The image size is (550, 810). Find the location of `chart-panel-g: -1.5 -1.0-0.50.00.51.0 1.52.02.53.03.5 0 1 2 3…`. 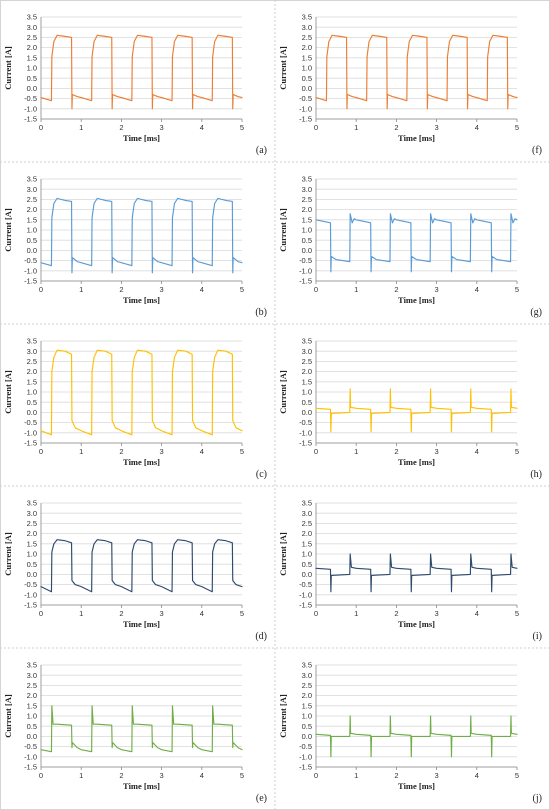

chart-panel-g: -1.5 -1.0-0.50.00.51.0 1.52.02.53.03.5 0 1 2 3… is located at coordinates (410, 246).